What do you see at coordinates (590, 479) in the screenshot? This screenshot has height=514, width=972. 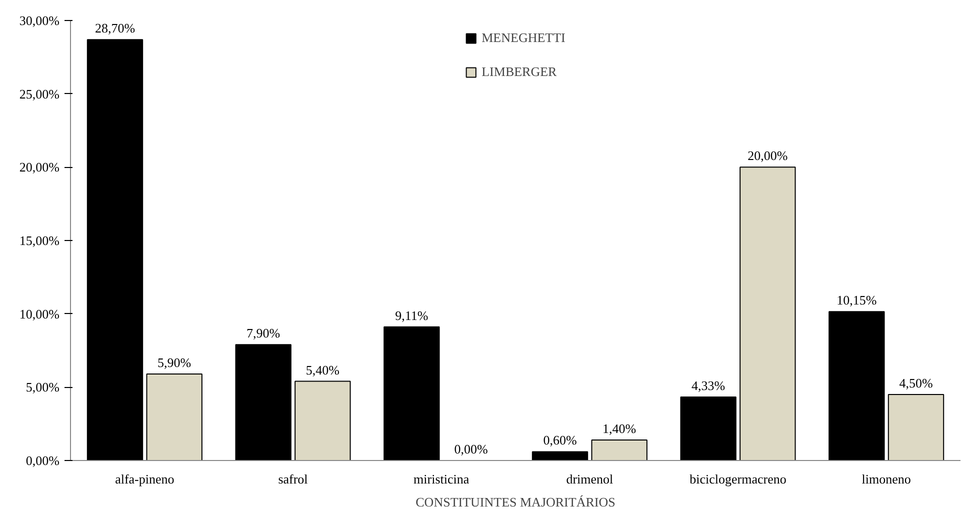 I see `x-tick-label: drimenol` at bounding box center [590, 479].